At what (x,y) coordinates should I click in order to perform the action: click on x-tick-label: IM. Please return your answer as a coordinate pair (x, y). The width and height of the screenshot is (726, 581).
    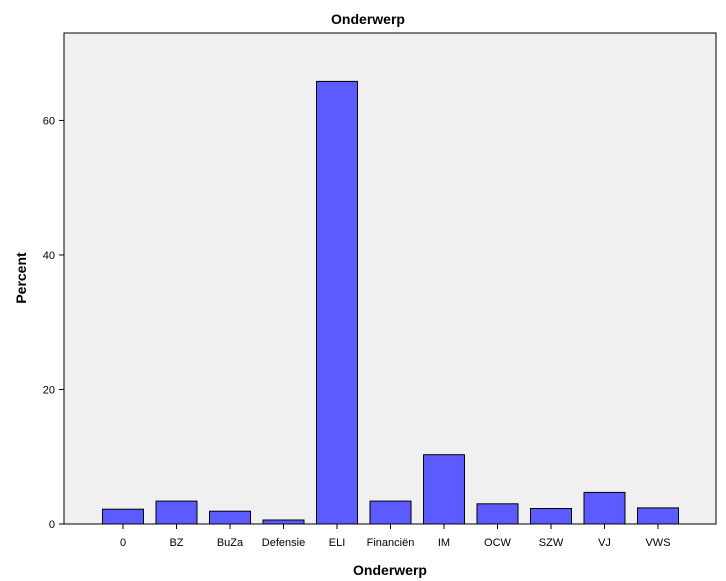
    Looking at the image, I should click on (444, 543).